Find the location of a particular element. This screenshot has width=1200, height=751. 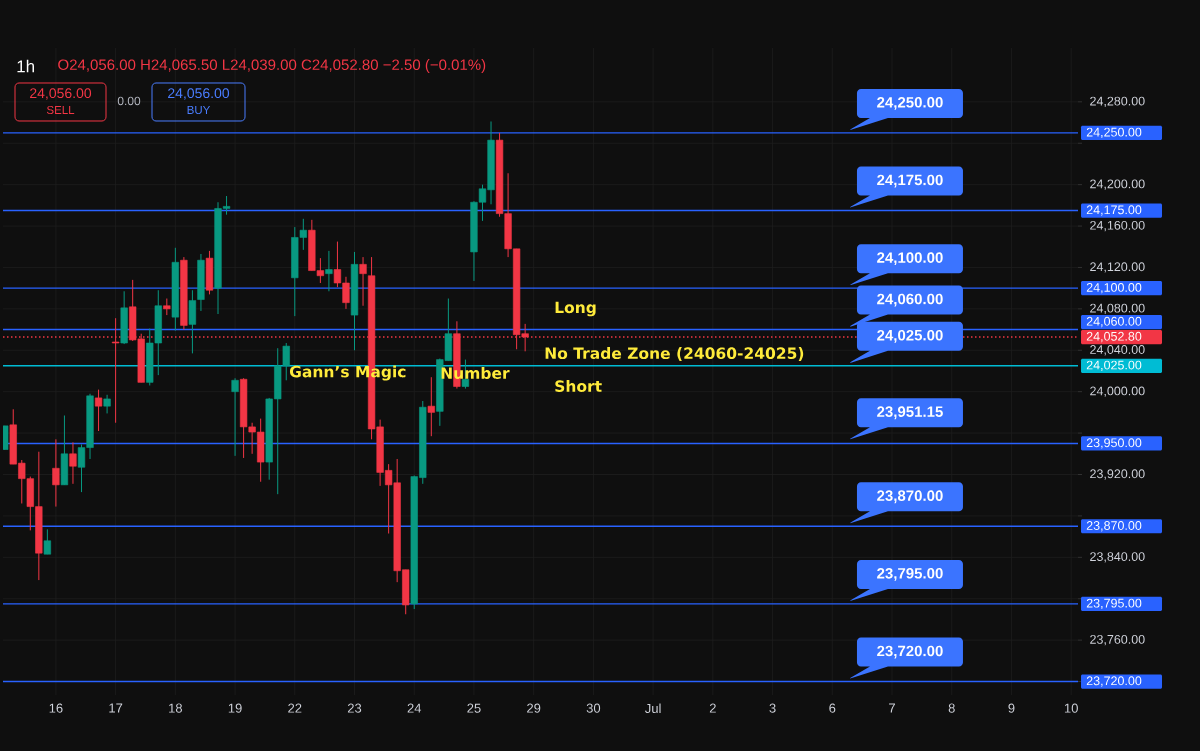

y-tick-label: 24,200.00 is located at coordinates (1117, 184).